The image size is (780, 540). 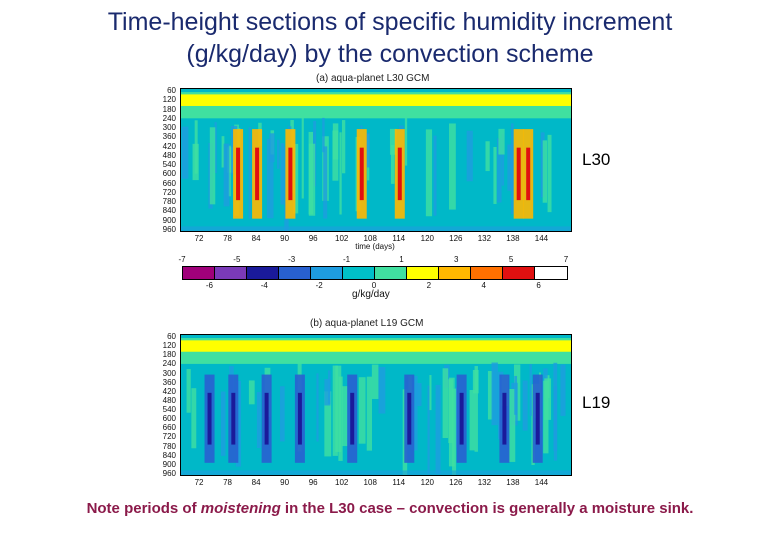 What do you see at coordinates (376, 405) in the screenshot?
I see `panel-b-heatmap` at bounding box center [376, 405].